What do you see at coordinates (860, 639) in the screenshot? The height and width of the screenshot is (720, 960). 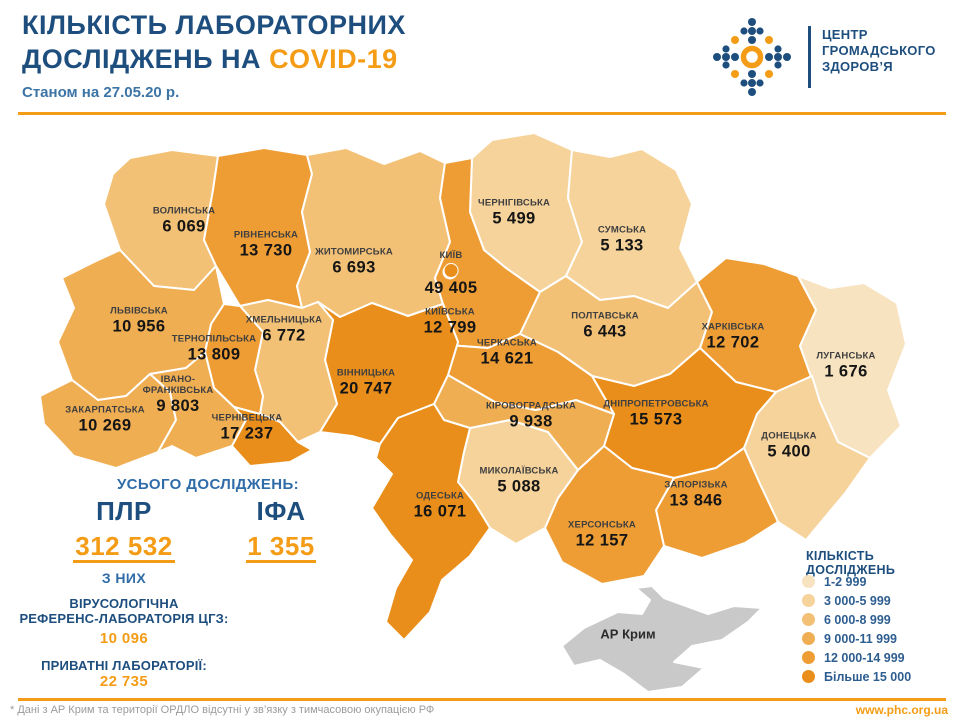 I see `legend-label: 9 000-11 999` at bounding box center [860, 639].